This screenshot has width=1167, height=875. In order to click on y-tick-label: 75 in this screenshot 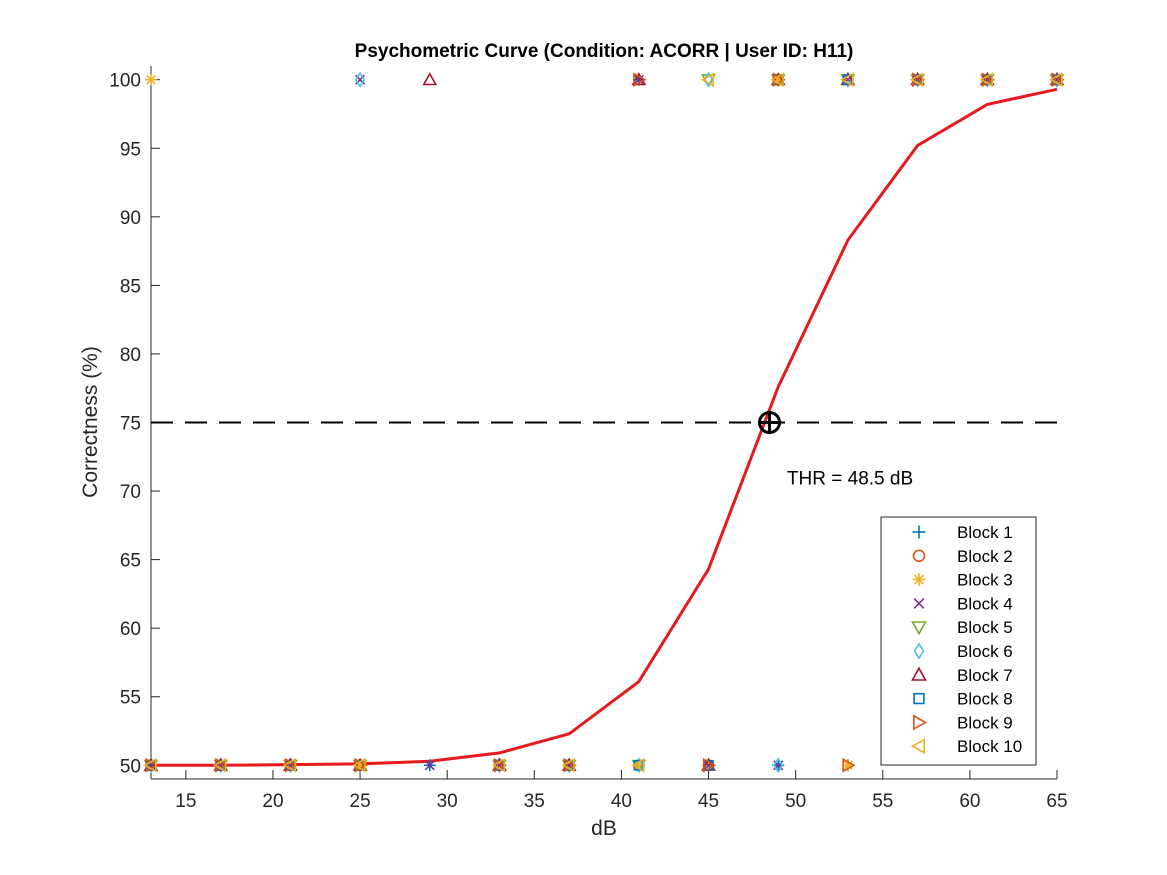, I will do `click(130, 424)`.